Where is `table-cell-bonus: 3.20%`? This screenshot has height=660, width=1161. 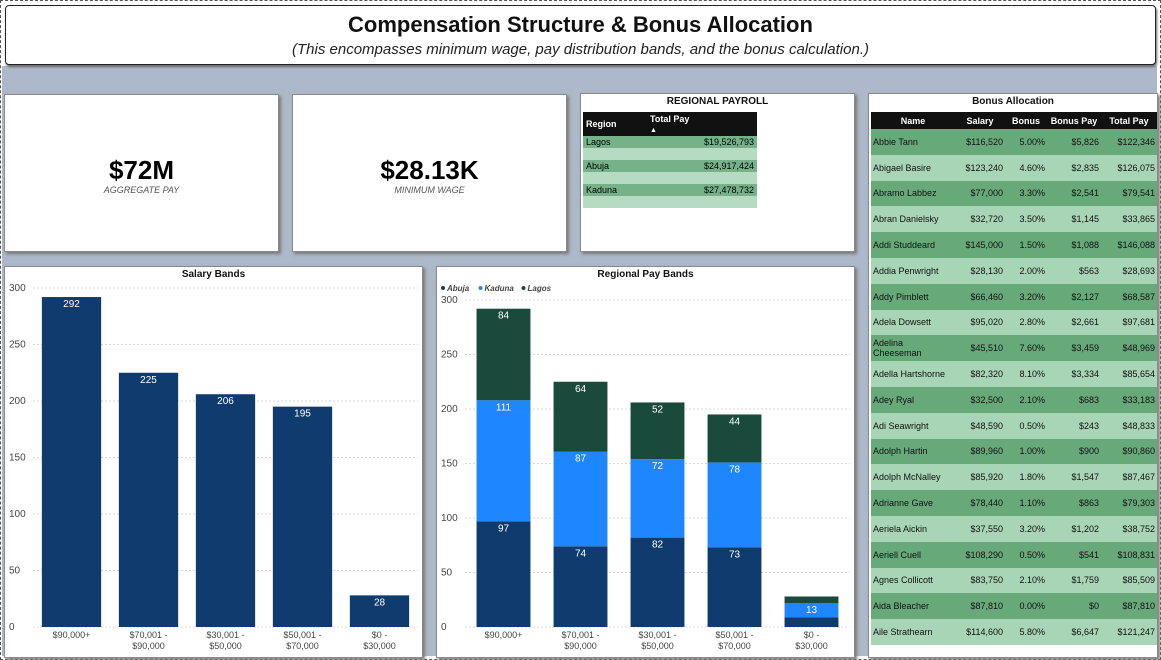
table-cell-bonus: 3.20% is located at coordinates (1026, 528).